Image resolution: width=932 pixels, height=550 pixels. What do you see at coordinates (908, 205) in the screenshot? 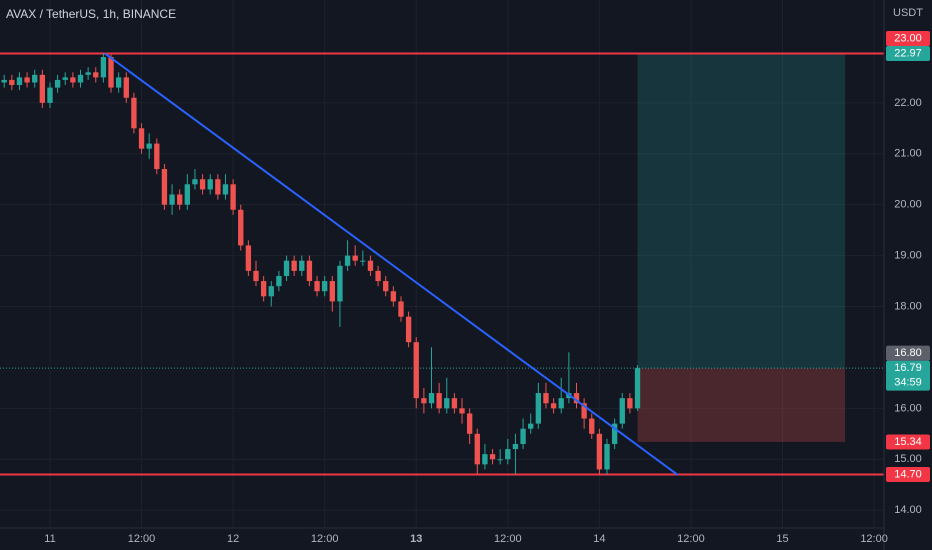
I see `y-tick-label: 20.00` at bounding box center [908, 205].